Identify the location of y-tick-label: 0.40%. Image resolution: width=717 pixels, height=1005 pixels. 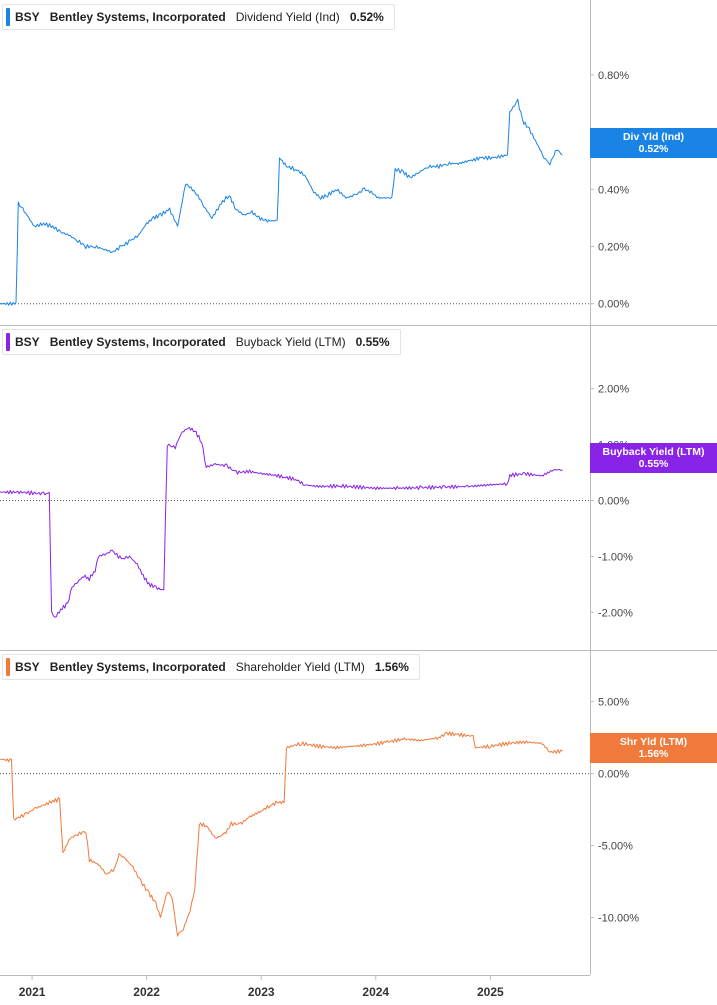
(613, 190).